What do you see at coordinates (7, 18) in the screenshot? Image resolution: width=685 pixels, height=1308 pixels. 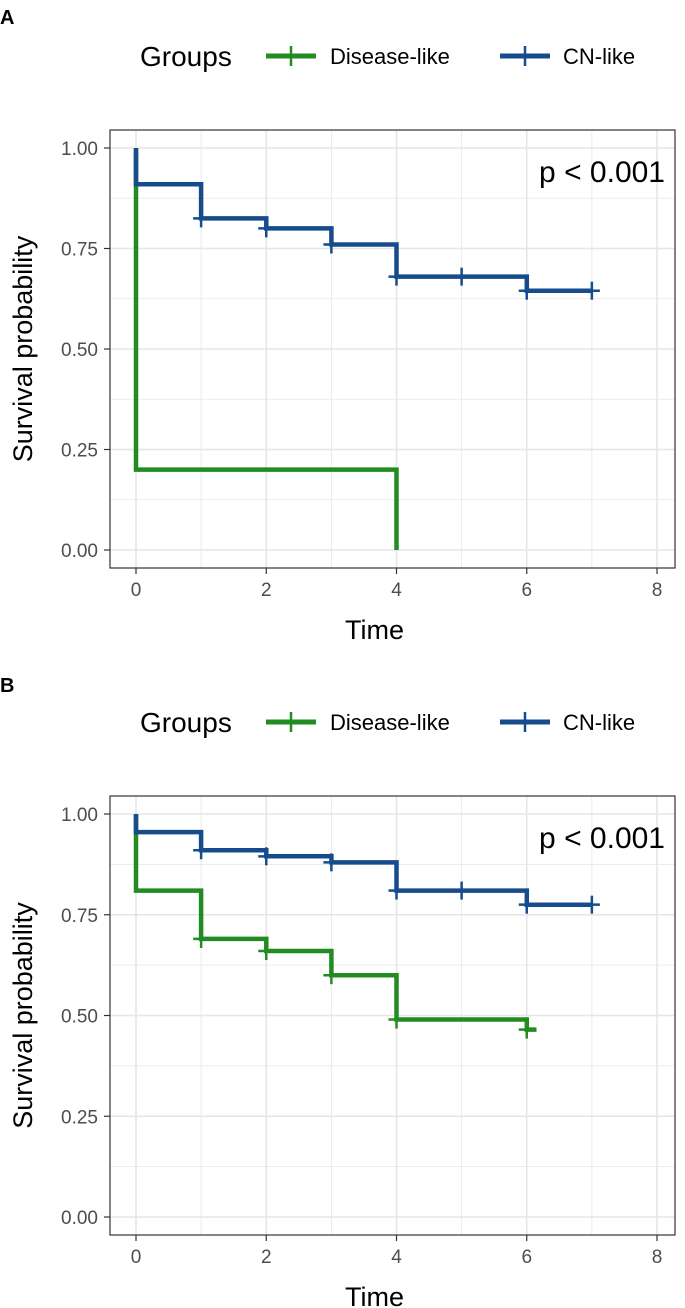 I see `panel-label: A` at bounding box center [7, 18].